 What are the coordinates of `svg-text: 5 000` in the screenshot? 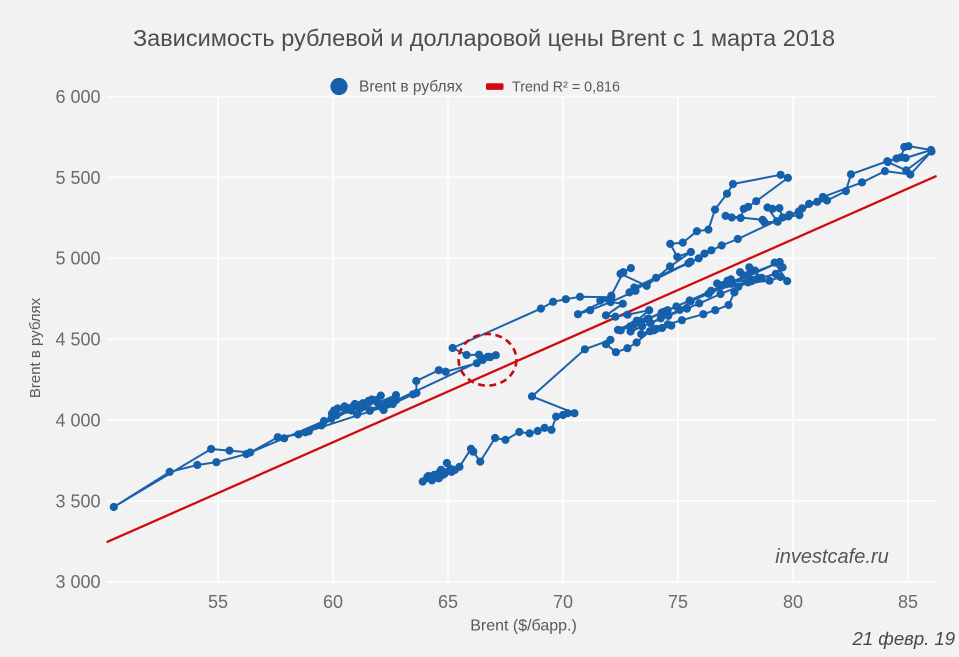 It's located at (77, 259).